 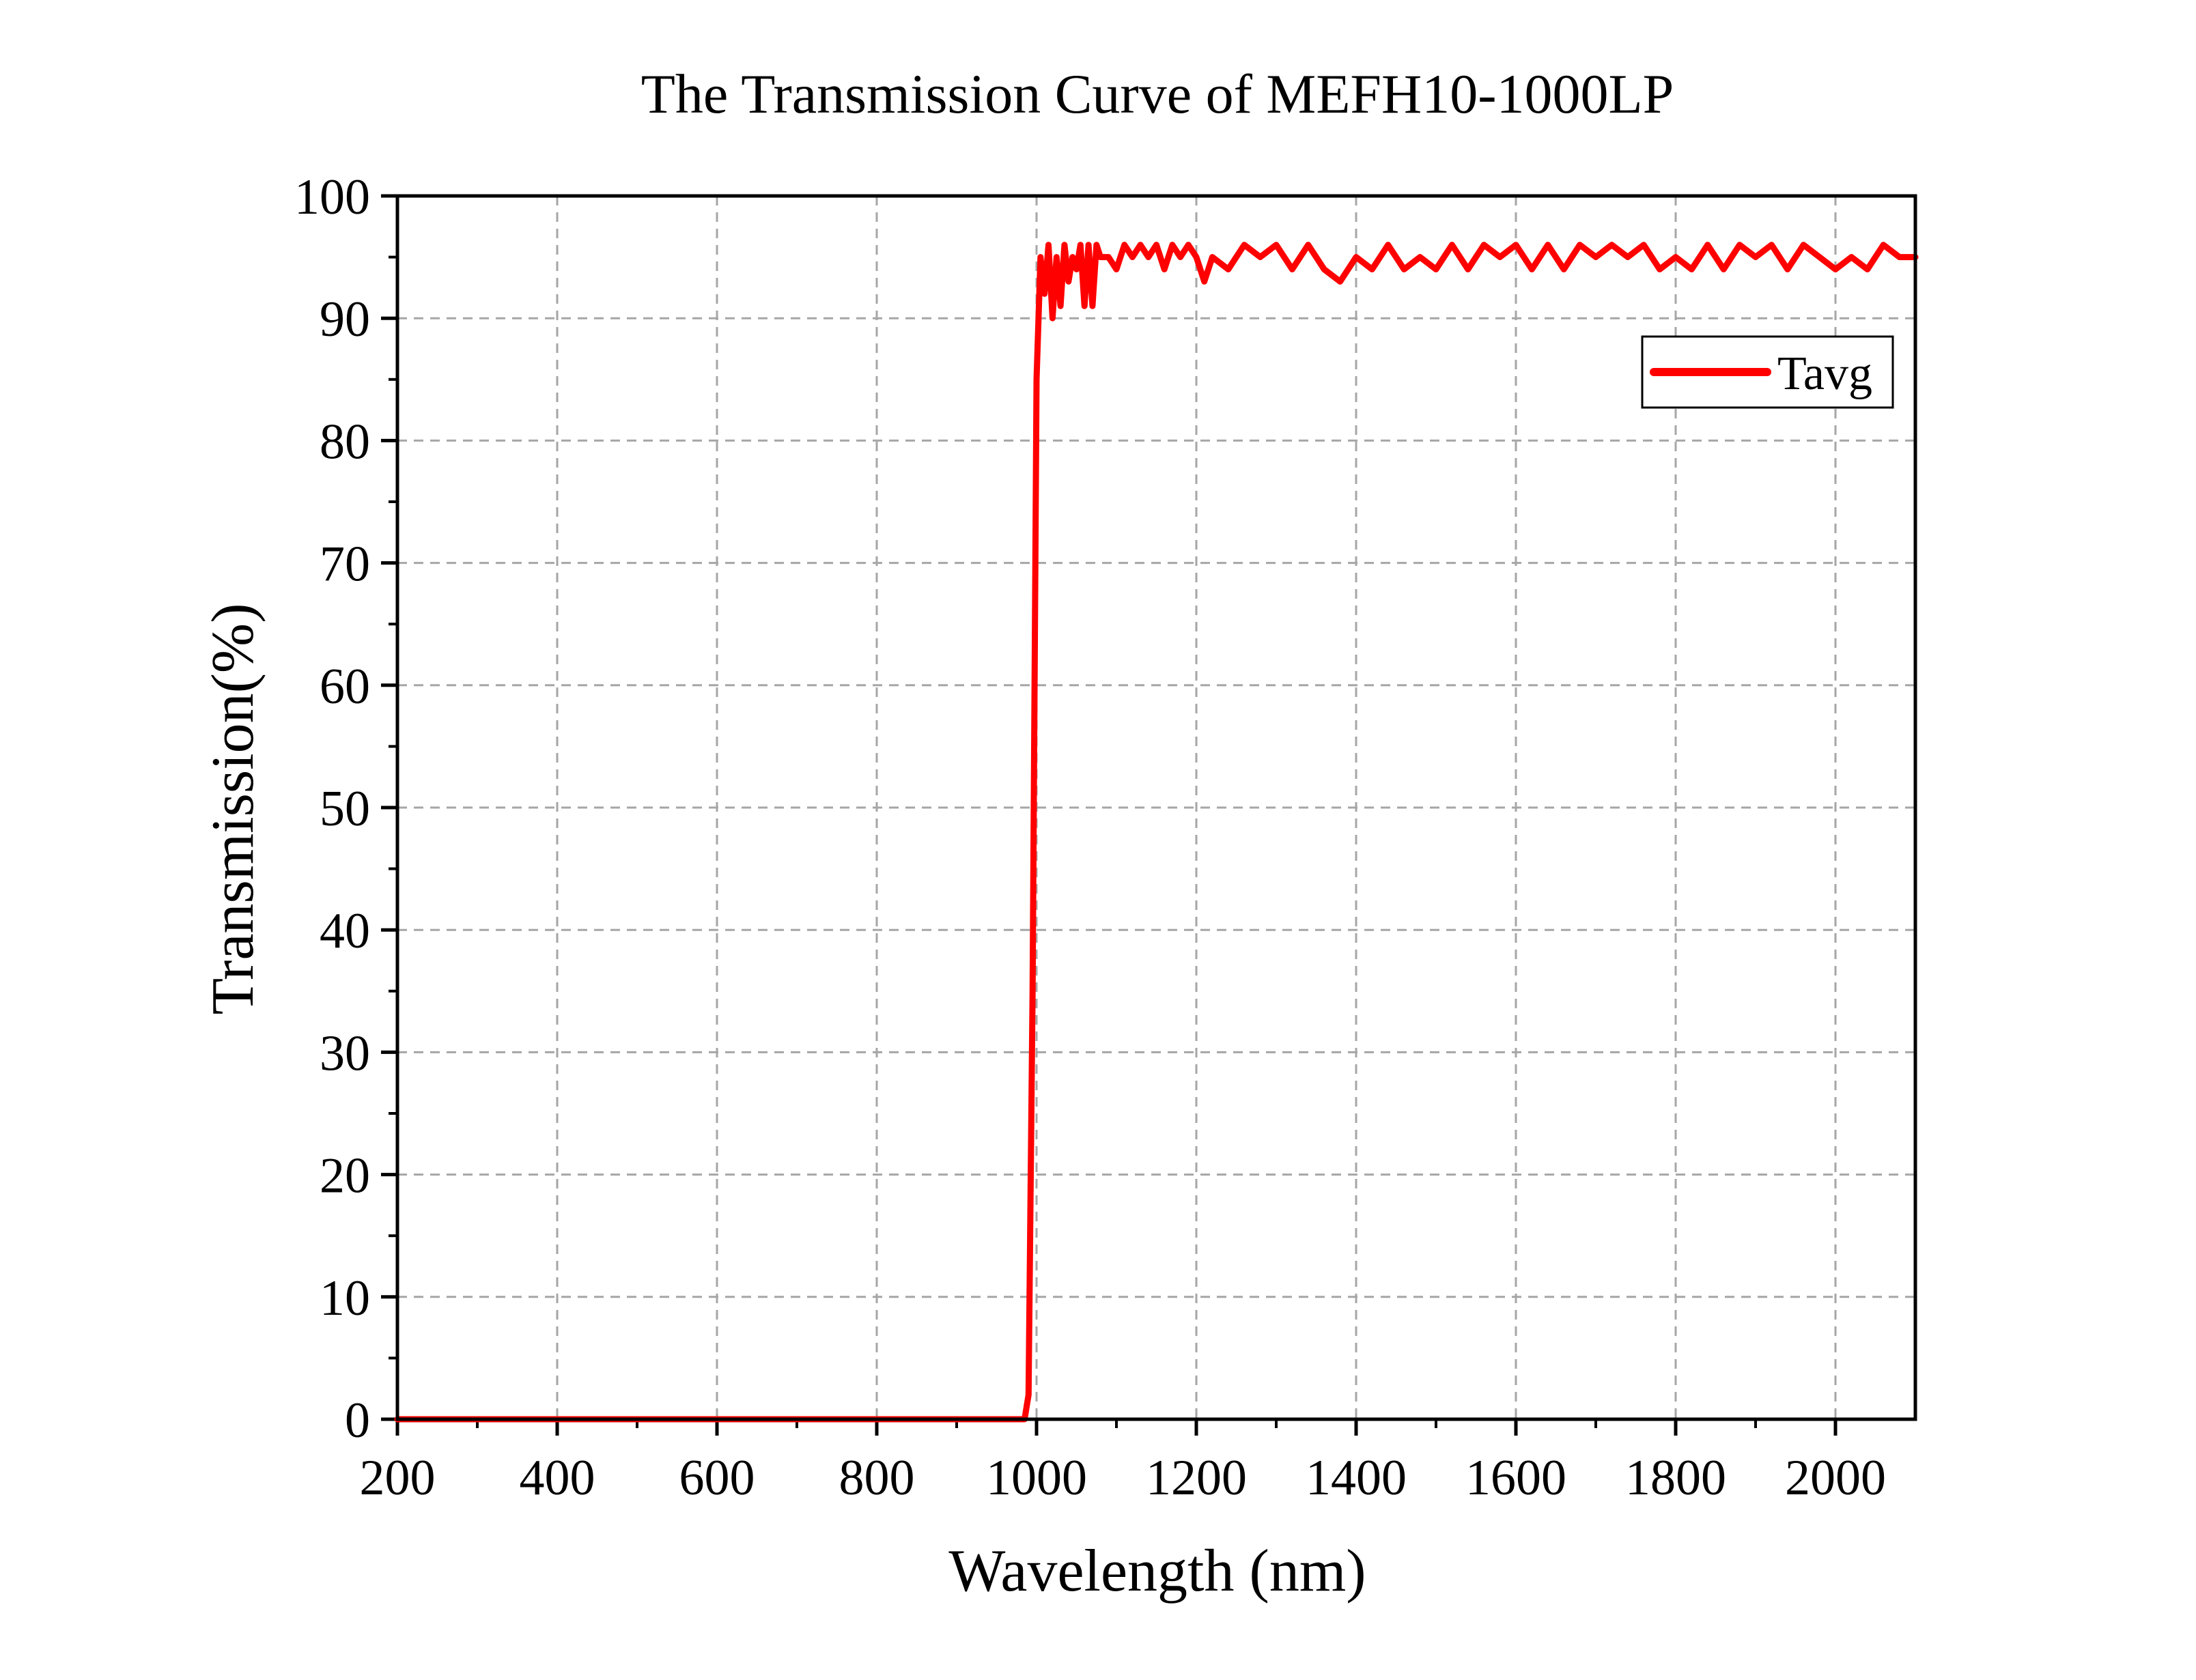 What do you see at coordinates (1196, 1478) in the screenshot?
I see `x-tick-label: 1200` at bounding box center [1196, 1478].